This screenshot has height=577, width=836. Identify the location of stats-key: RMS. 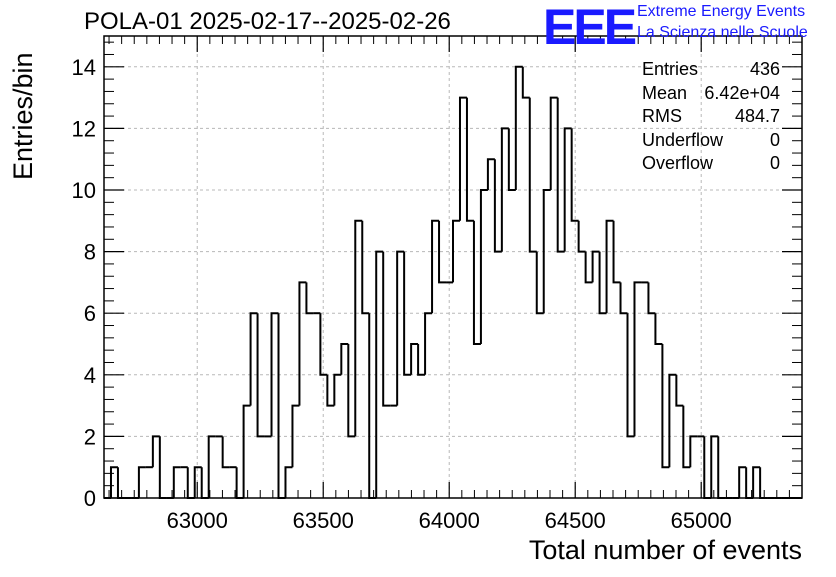
(662, 116).